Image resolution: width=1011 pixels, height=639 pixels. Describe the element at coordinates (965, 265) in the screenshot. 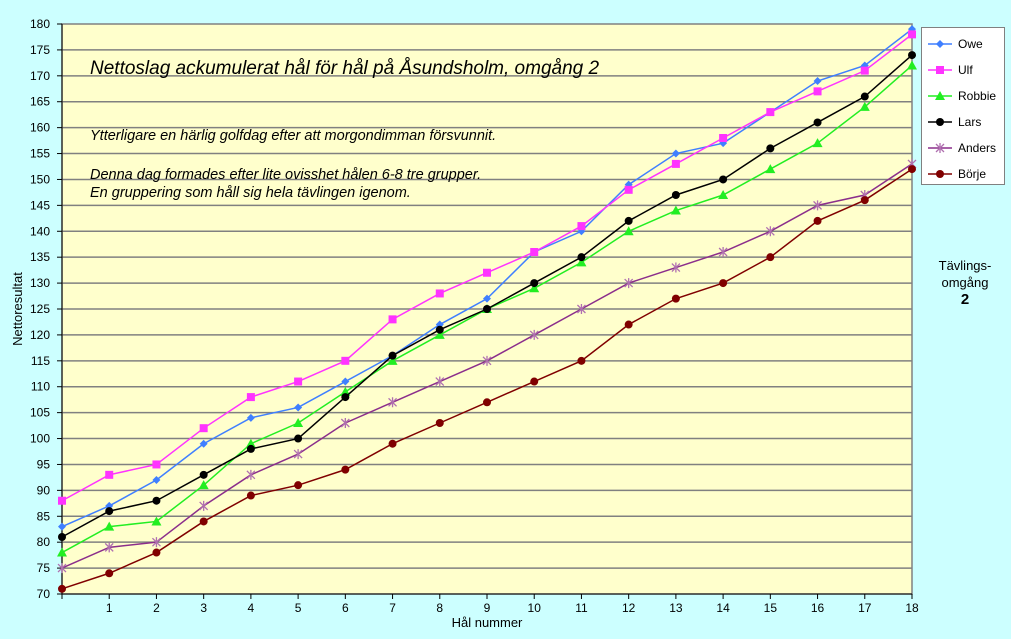

I see `round-label-line1: Tävlings-` at that location.